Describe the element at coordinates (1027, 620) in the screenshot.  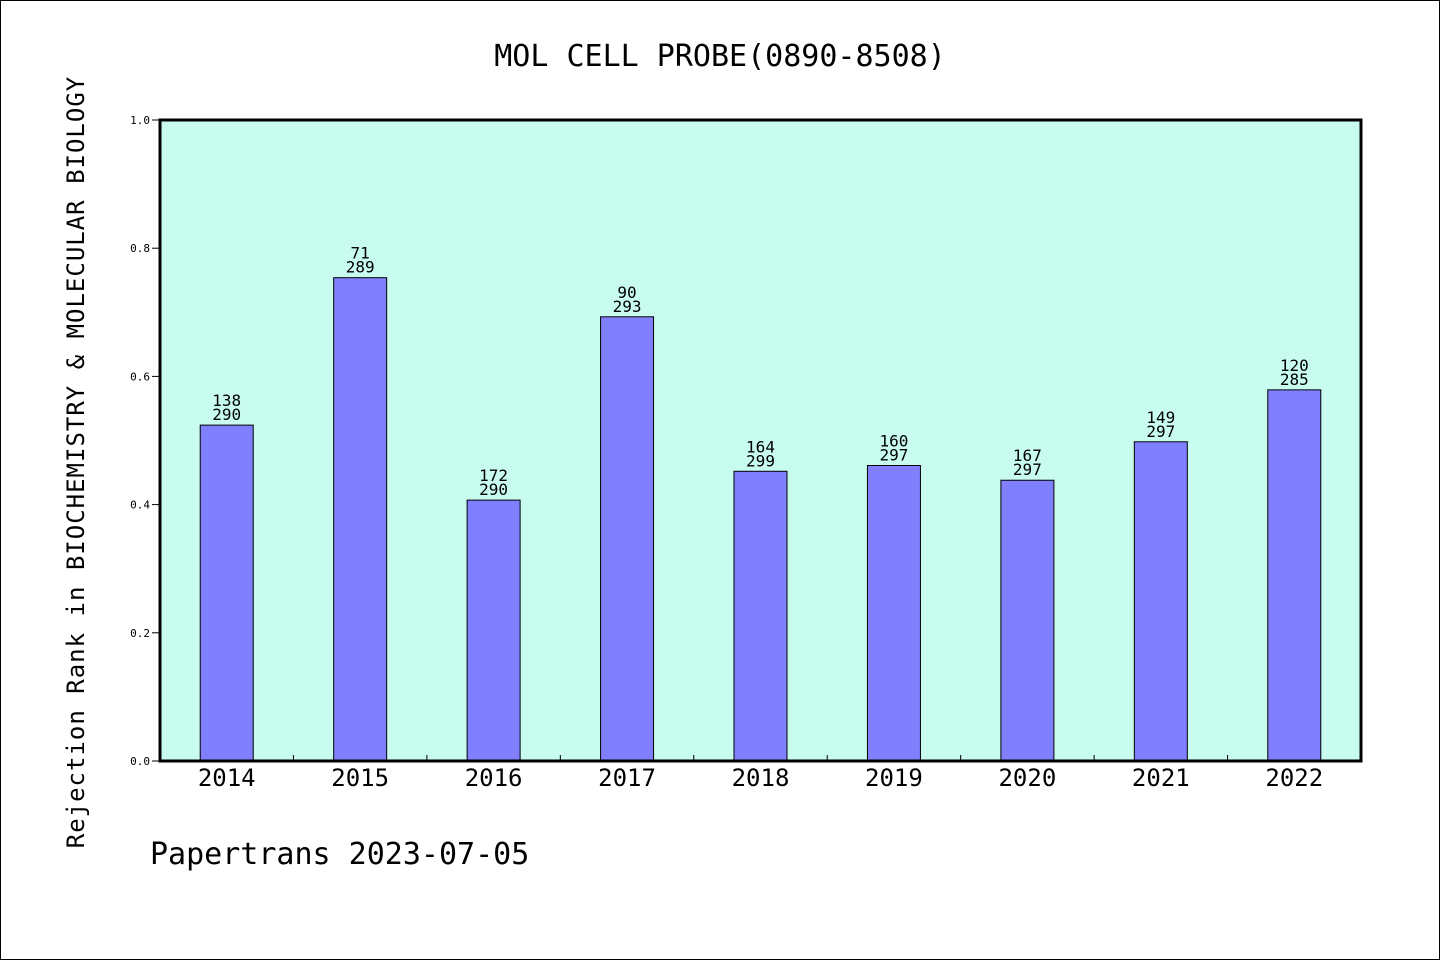
I see `bar-2020` at that location.